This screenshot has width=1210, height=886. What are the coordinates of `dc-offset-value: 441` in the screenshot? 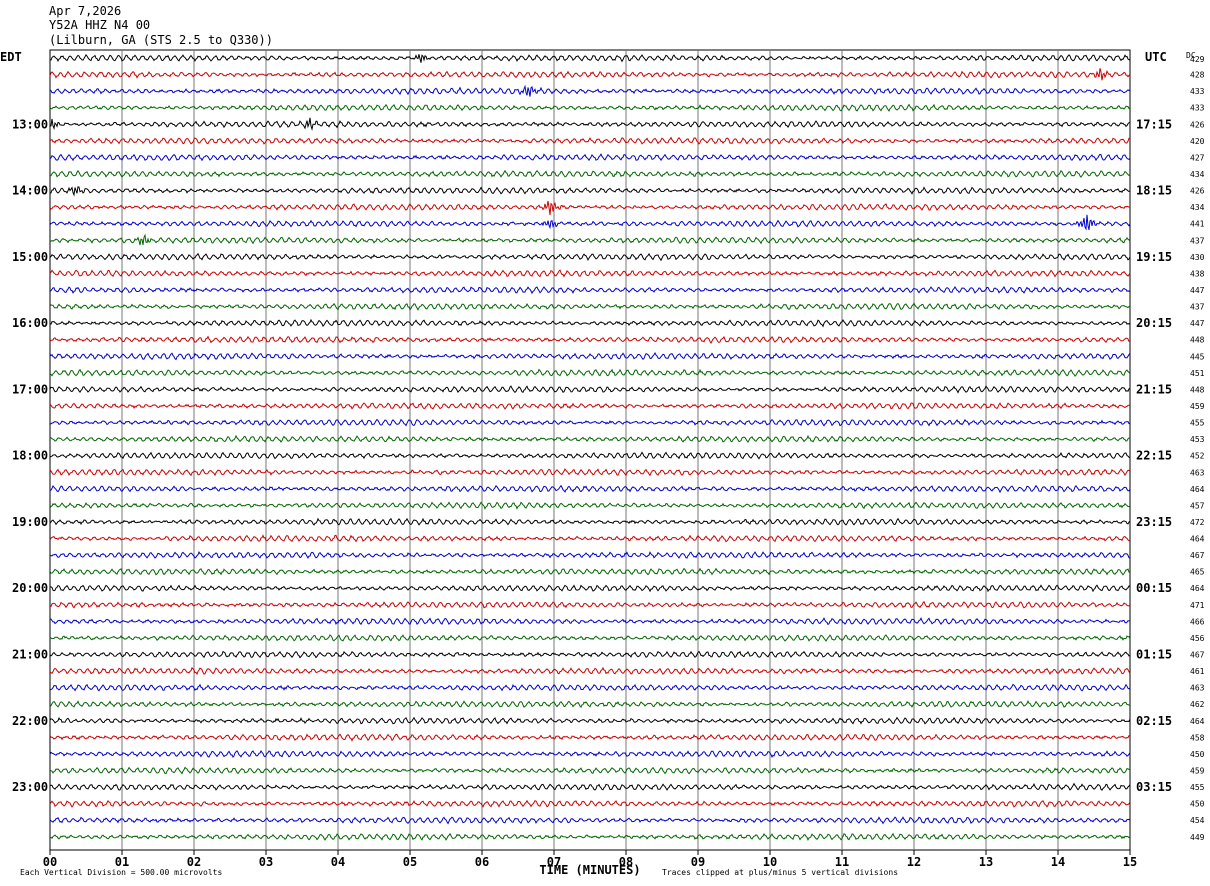 It's located at (1197, 224).